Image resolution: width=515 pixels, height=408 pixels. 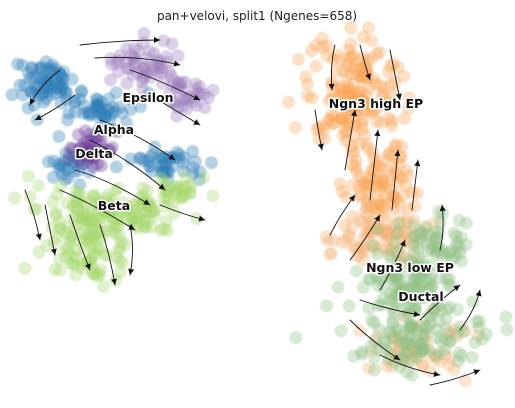 What do you see at coordinates (114, 205) in the screenshot?
I see `cluster-label-beta: Beta` at bounding box center [114, 205].